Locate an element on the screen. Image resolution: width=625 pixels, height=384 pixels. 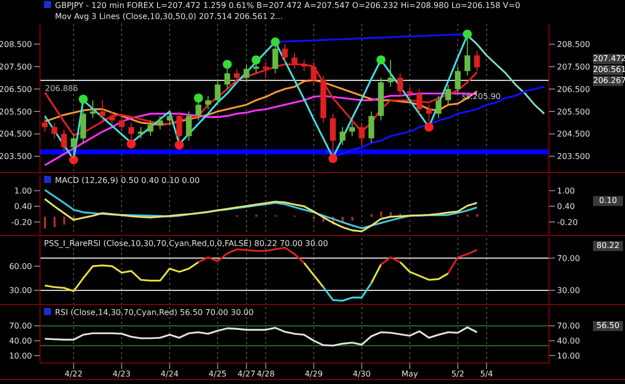
x-tick-label: 5/4 is located at coordinates (487, 374).